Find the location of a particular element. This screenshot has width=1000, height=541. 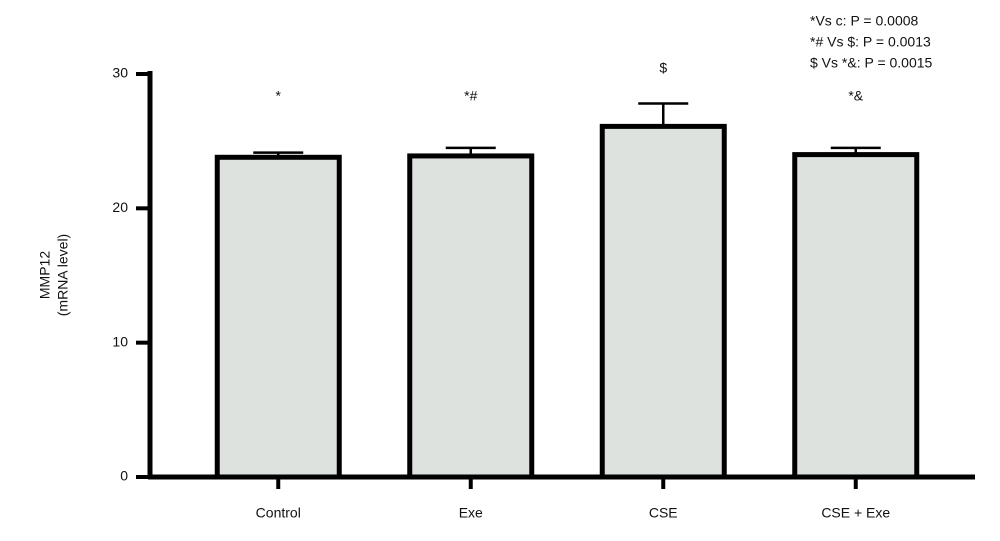

bar-annotation: *# is located at coordinates (470, 96).